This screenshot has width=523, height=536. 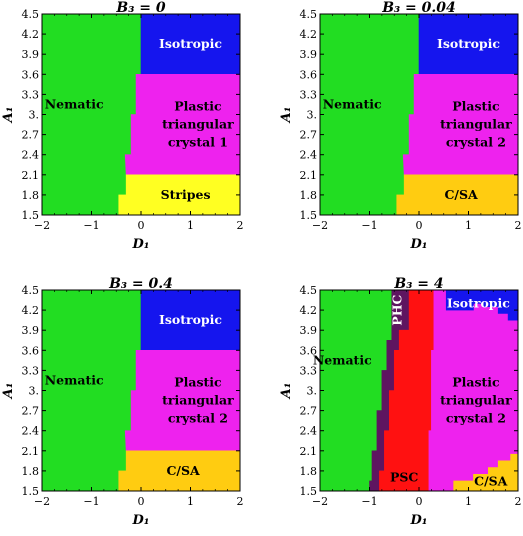 I want to click on panel-title: B₃ = 0.4, so click(x=140, y=284).